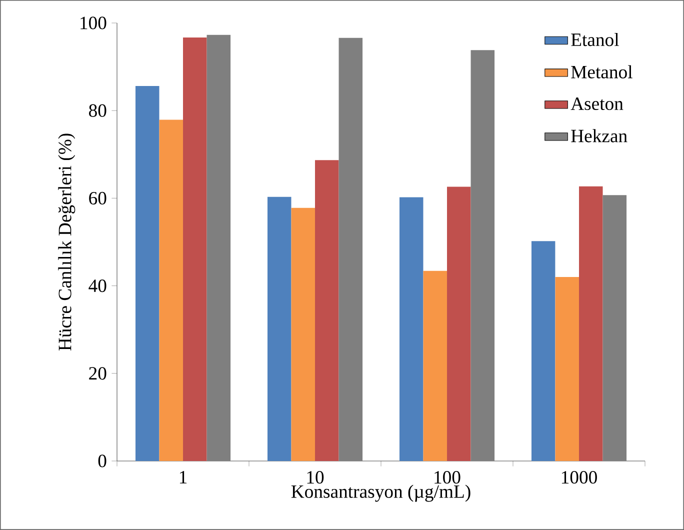 This screenshot has height=530, width=684. What do you see at coordinates (97, 285) in the screenshot?
I see `y-tick-label: 40` at bounding box center [97, 285].